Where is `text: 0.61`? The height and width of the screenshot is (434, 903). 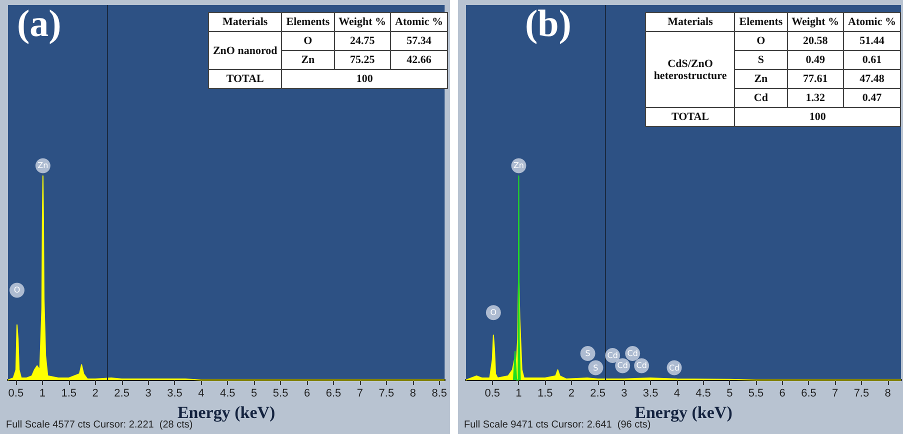 text: 0.61 is located at coordinates (872, 60).